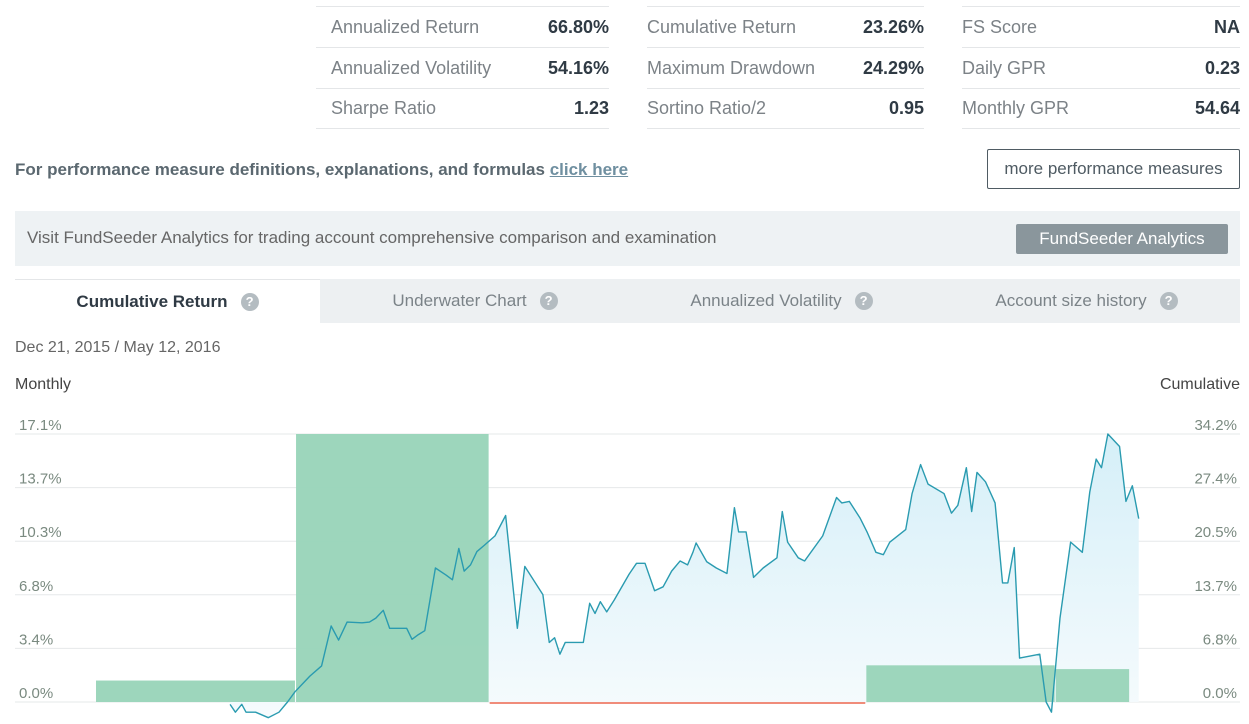 This screenshot has width=1249, height=724. Describe the element at coordinates (893, 67) in the screenshot. I see `metric-value: 24.29%` at that location.